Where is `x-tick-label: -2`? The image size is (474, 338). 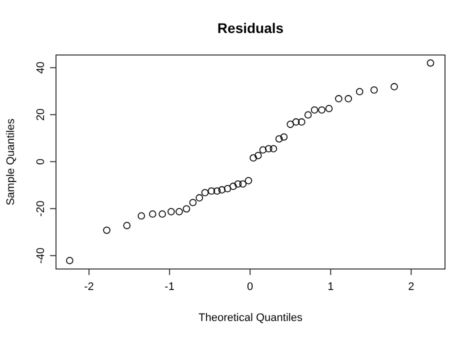
x-tick-label: -2 is located at coordinates (89, 287).